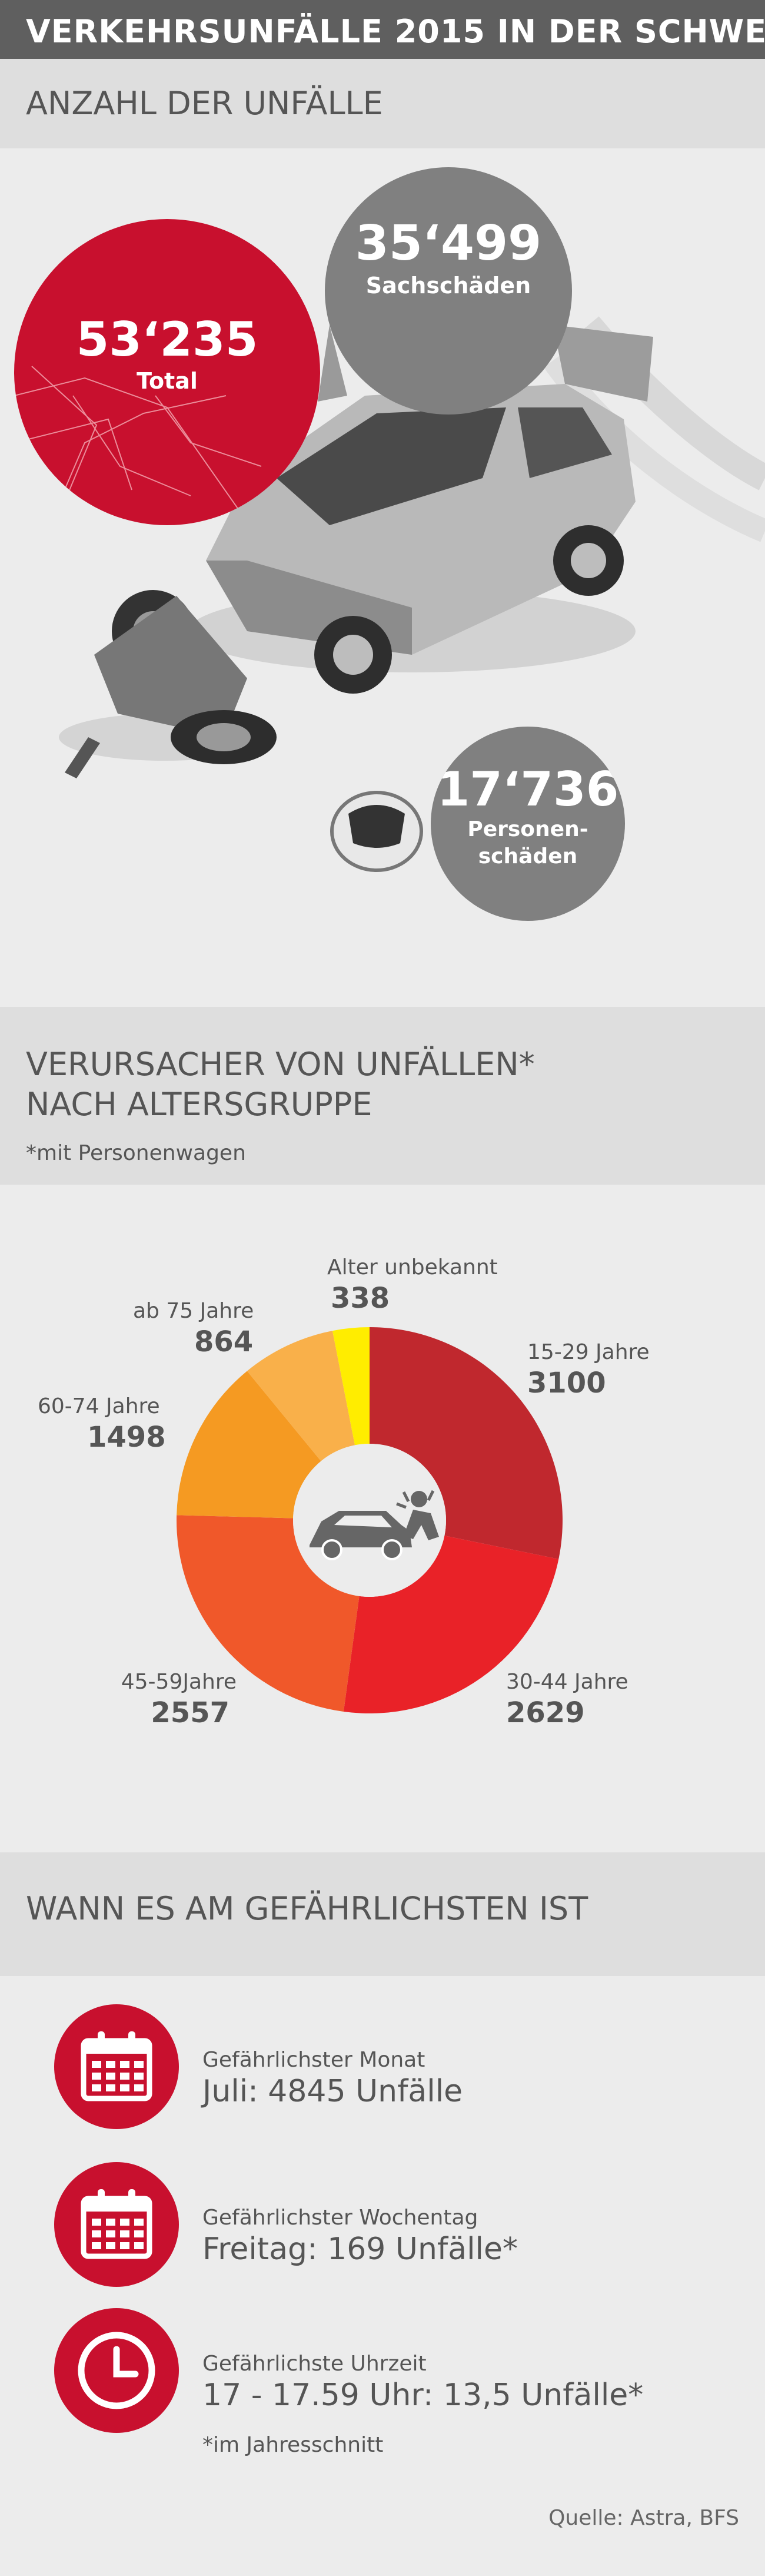  I want to click on slice-value-45-59: 2557, so click(190, 1712).